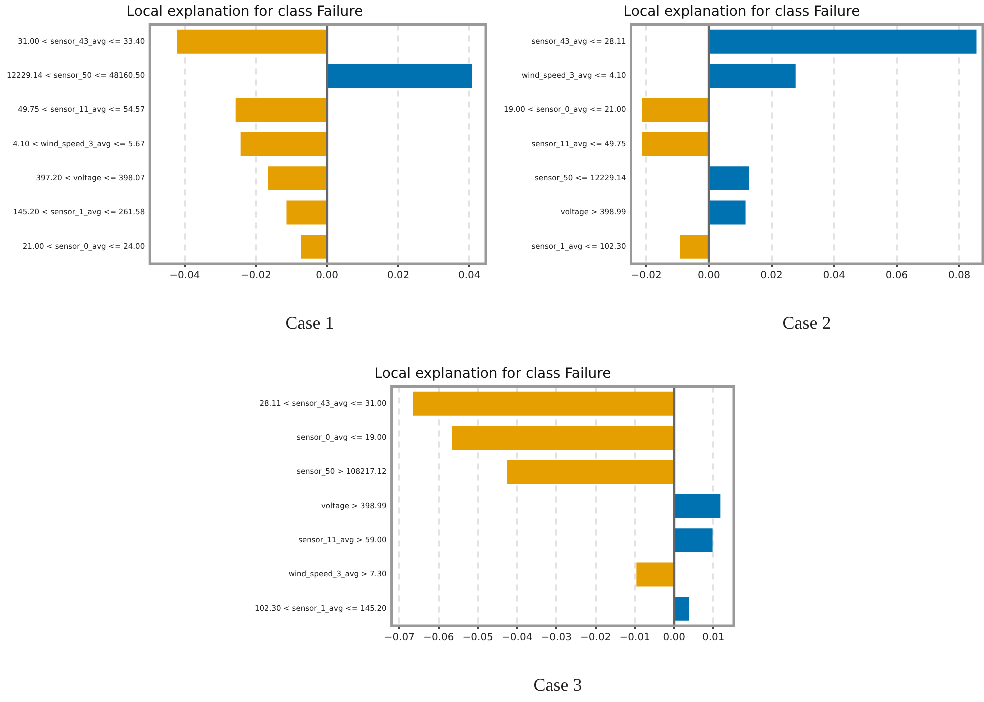 The image size is (984, 702). I want to click on text: Case 3, so click(558, 685).